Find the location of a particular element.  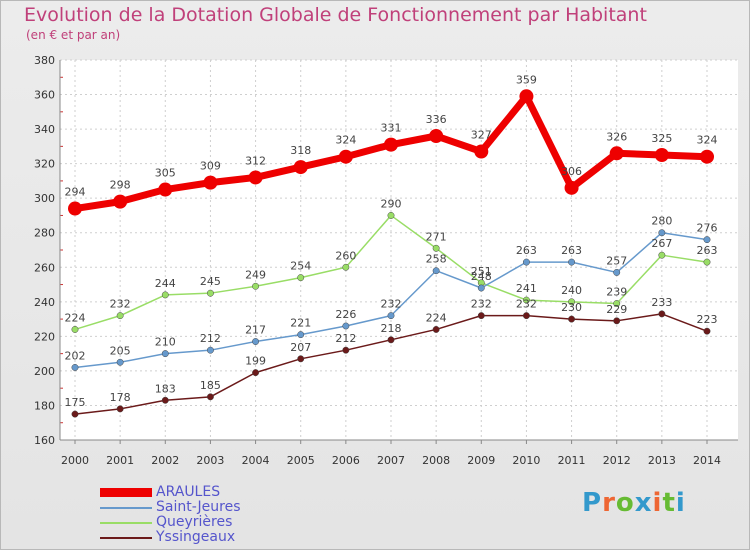

logo-letter: x is located at coordinates (643, 503).